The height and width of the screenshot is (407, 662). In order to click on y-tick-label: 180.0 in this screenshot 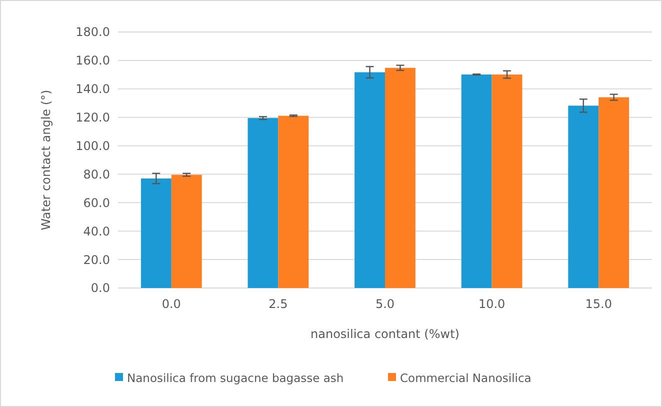, I will do `click(93, 32)`.